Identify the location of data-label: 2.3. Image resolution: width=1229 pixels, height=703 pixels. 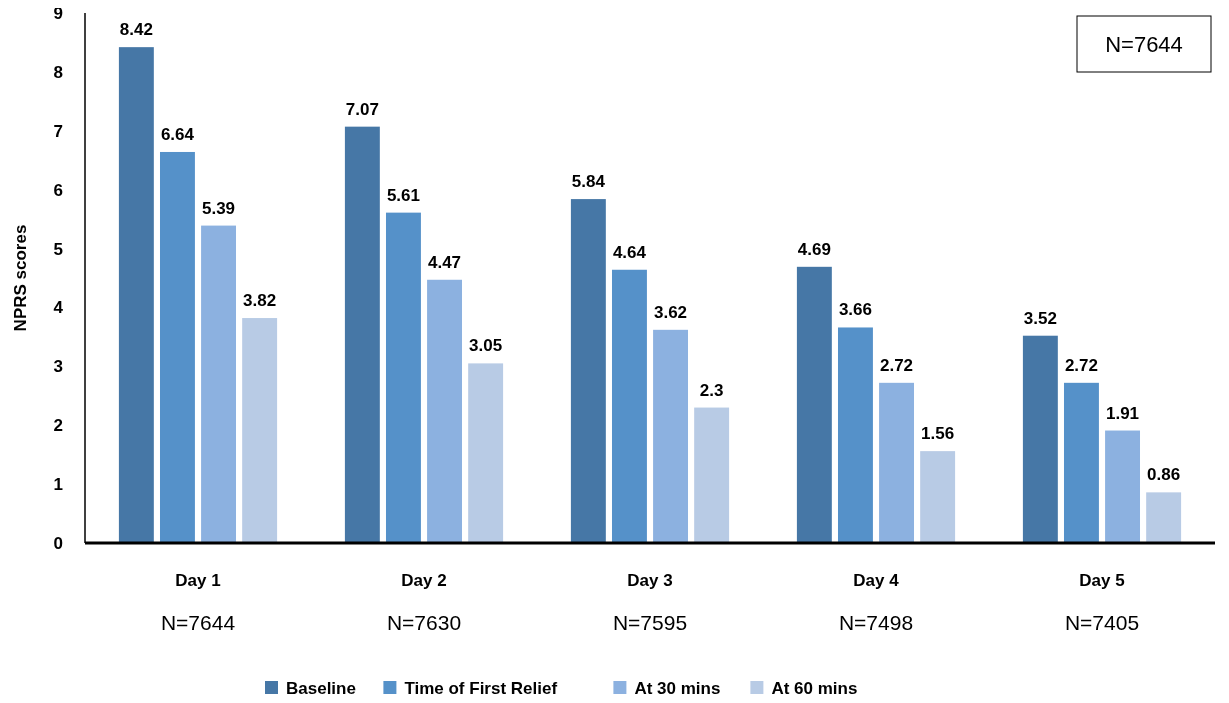
(711, 390).